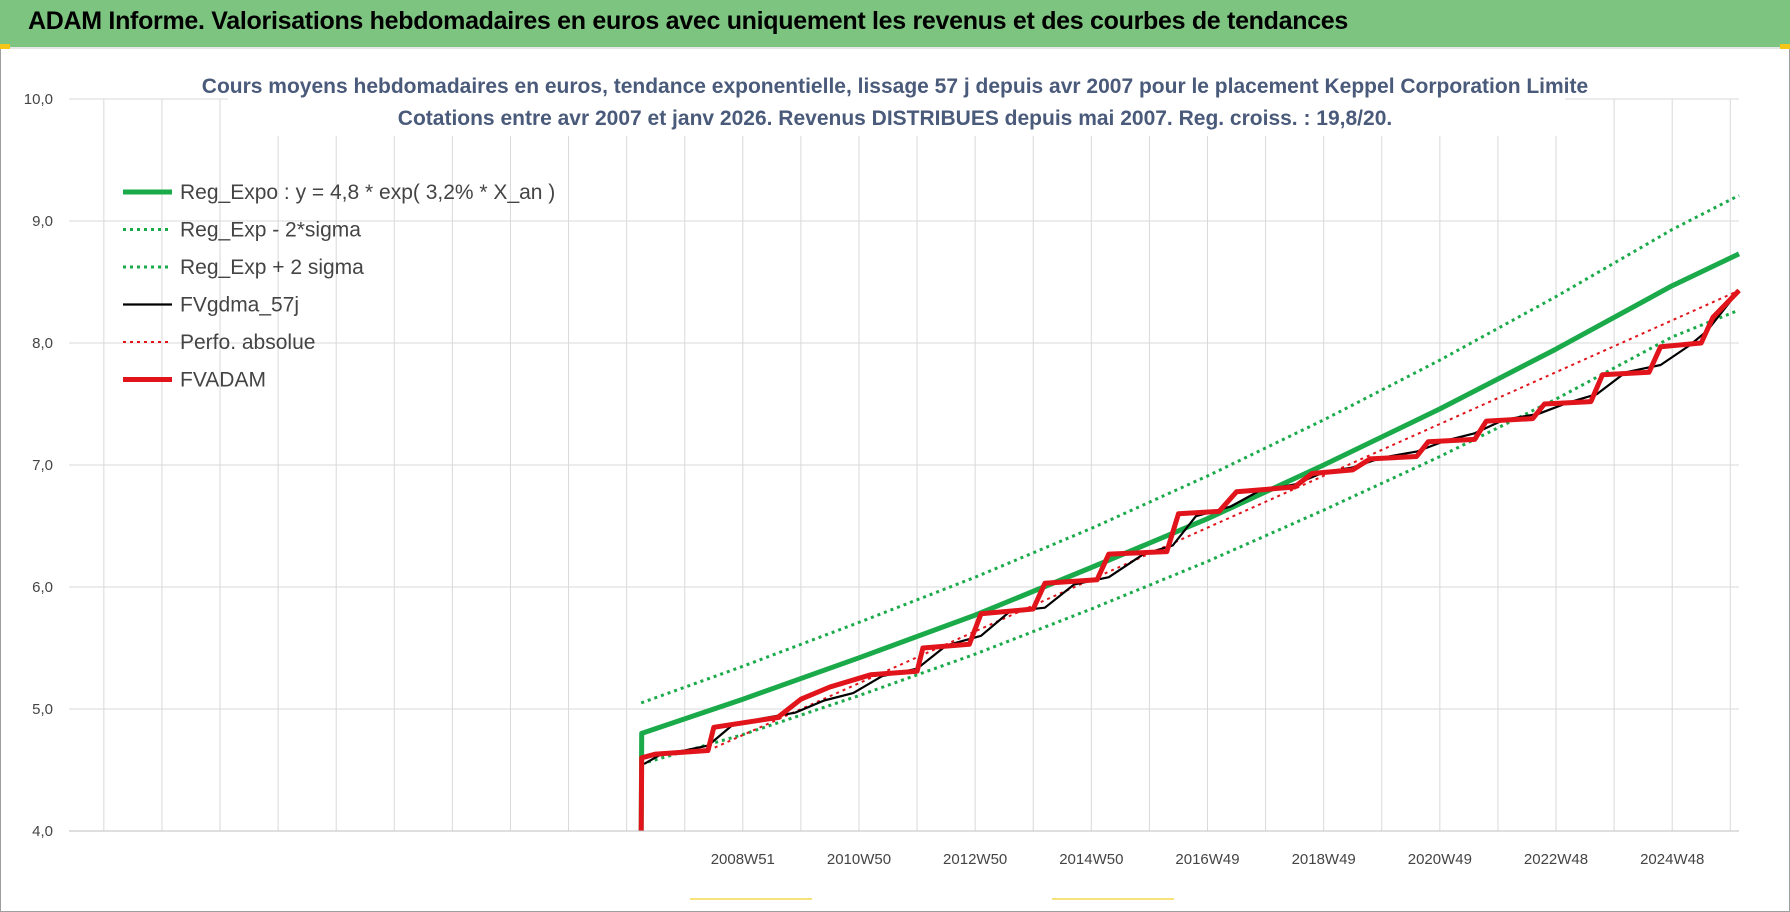 The height and width of the screenshot is (912, 1790). I want to click on y-tick-label: 4,0, so click(42, 831).